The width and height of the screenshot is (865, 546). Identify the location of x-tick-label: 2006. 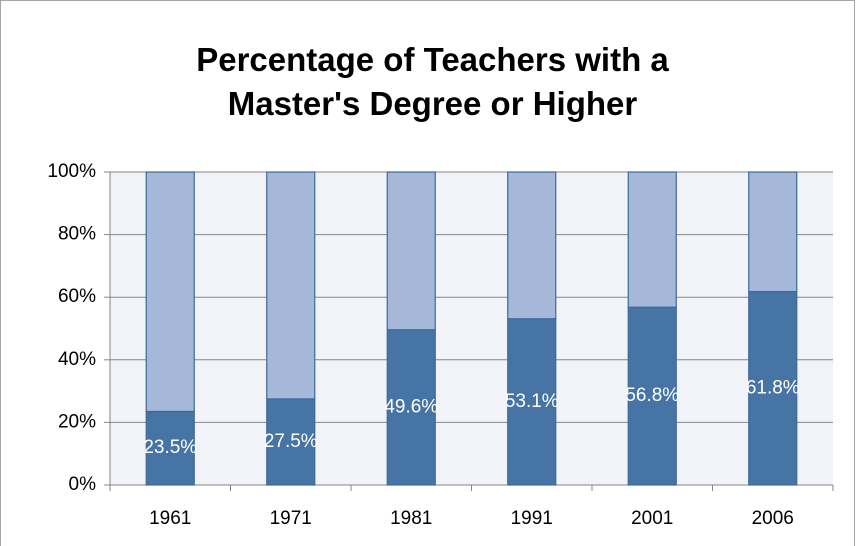
(773, 518).